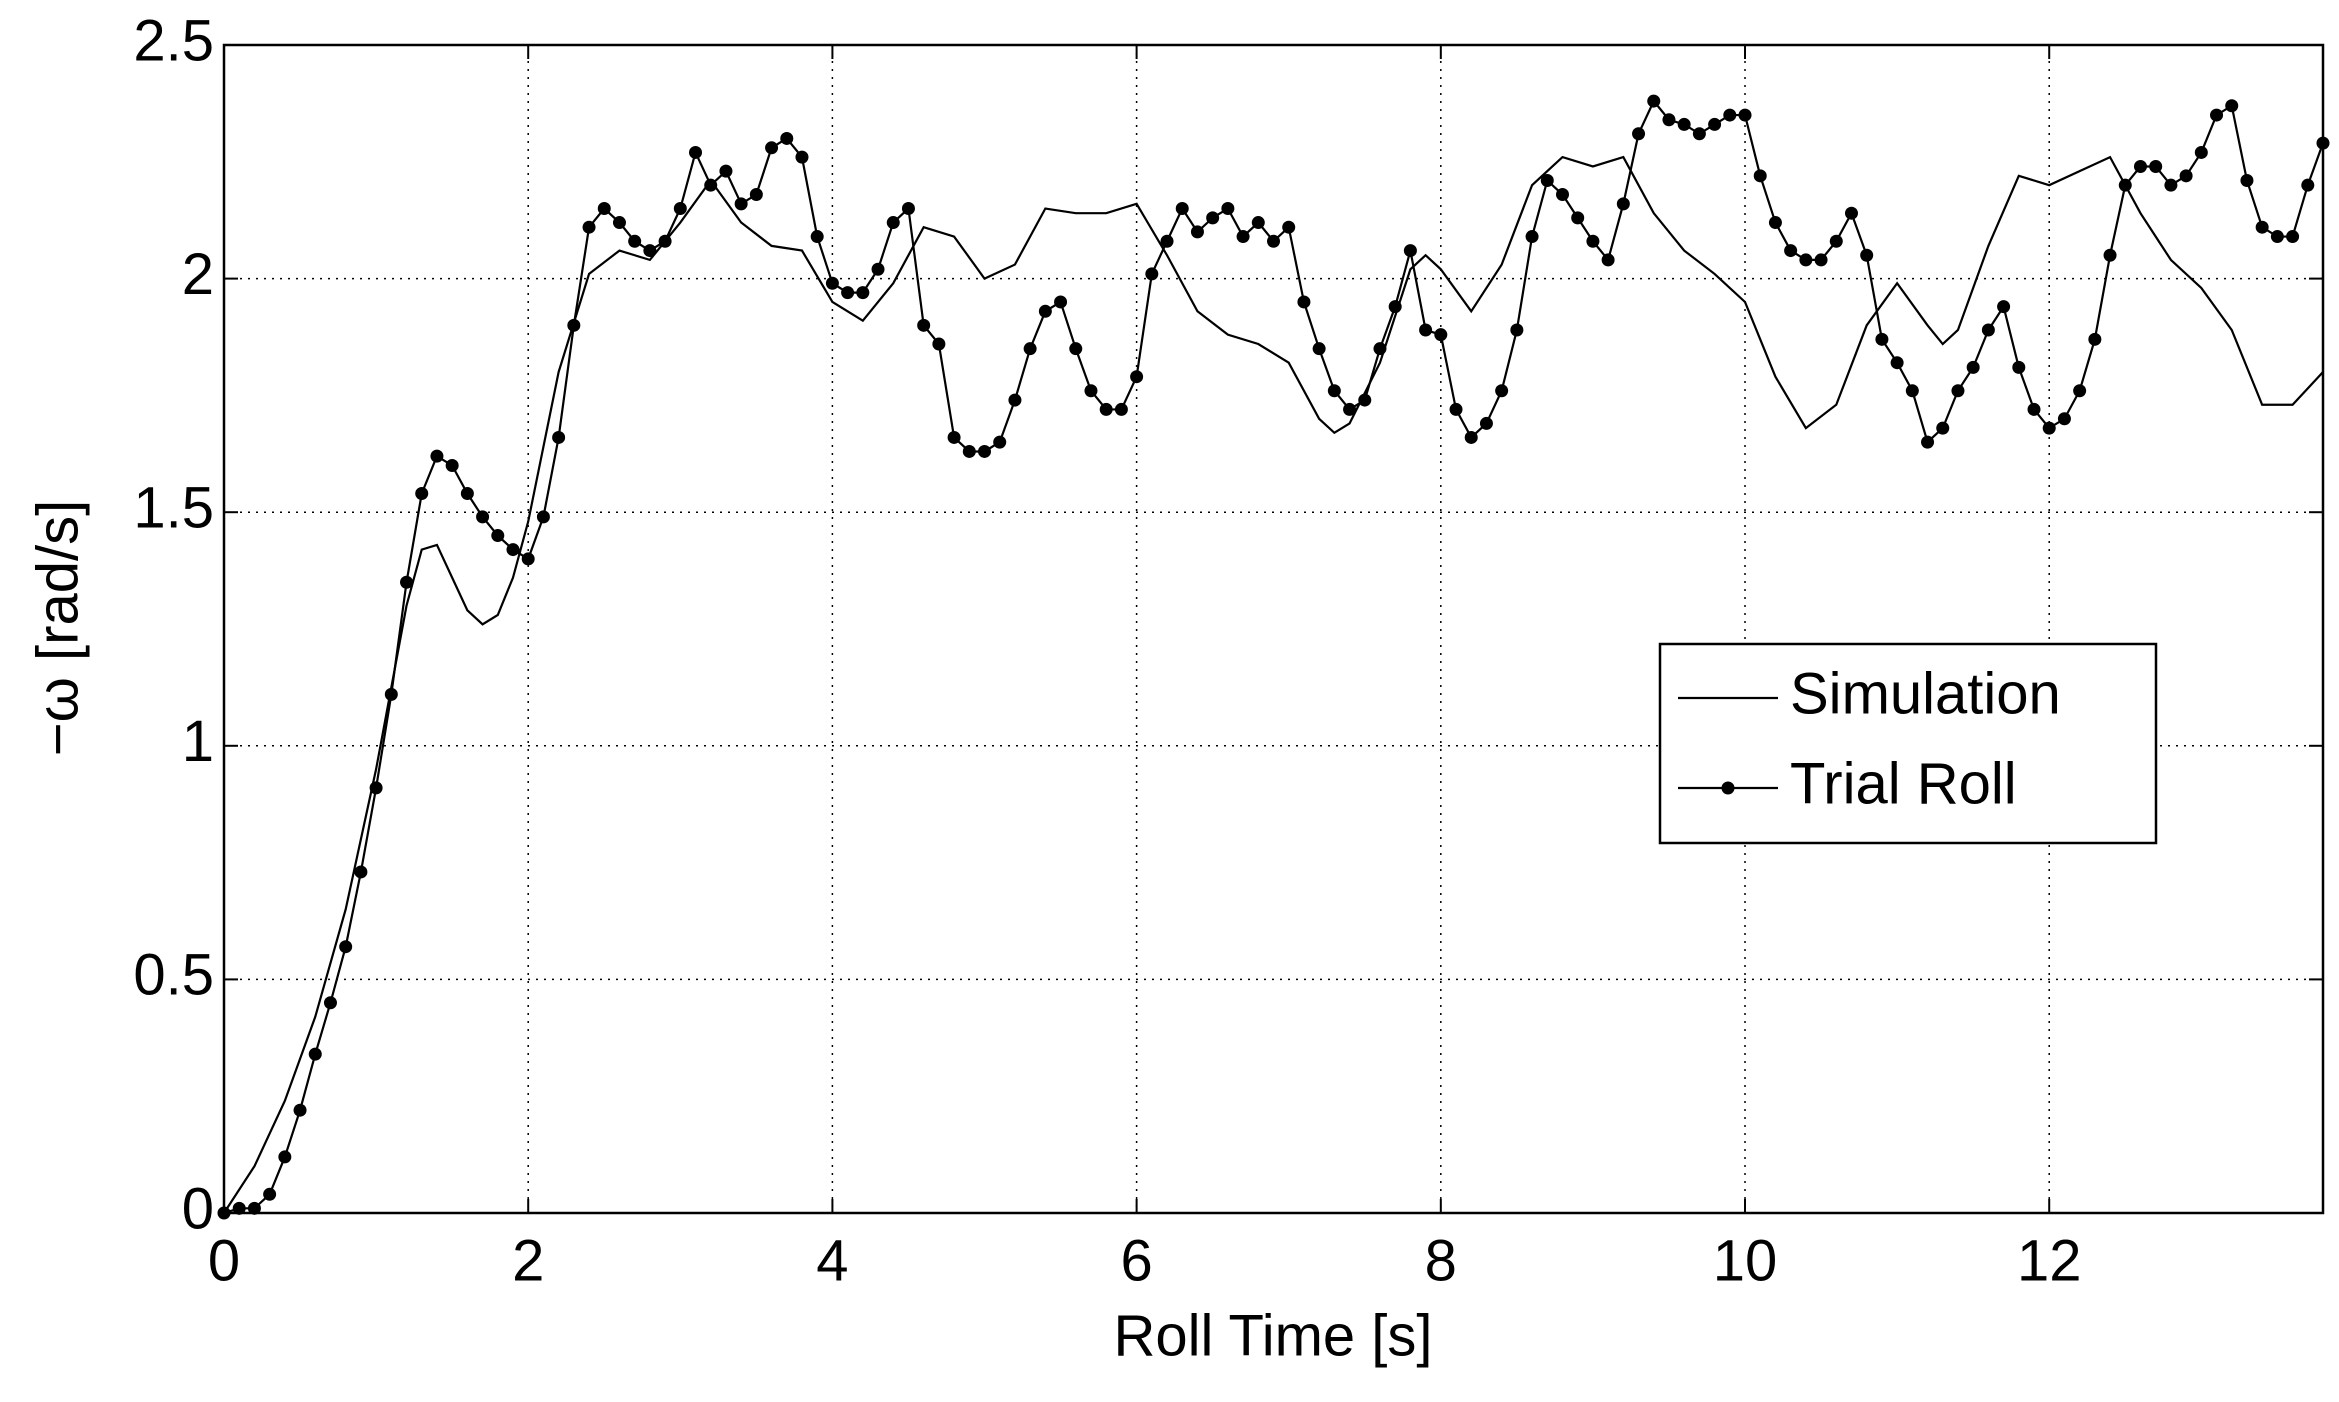  I want to click on y-tick-label: 2, so click(198, 274).